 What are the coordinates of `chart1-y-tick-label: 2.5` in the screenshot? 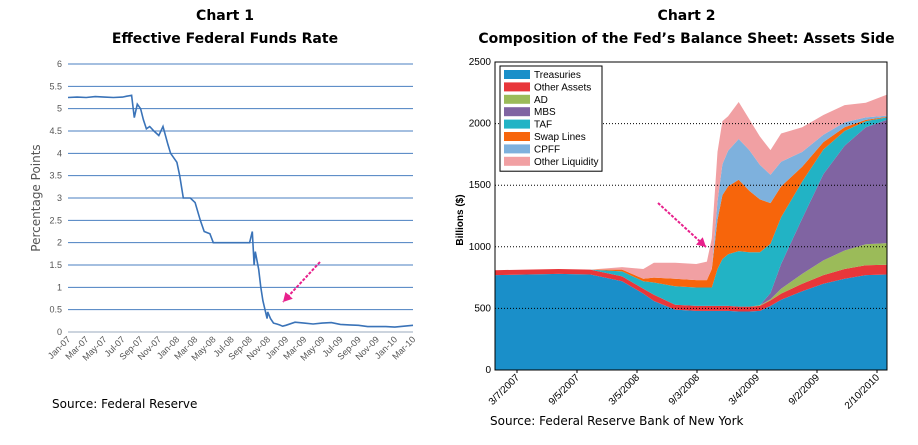 It's located at (55, 220).